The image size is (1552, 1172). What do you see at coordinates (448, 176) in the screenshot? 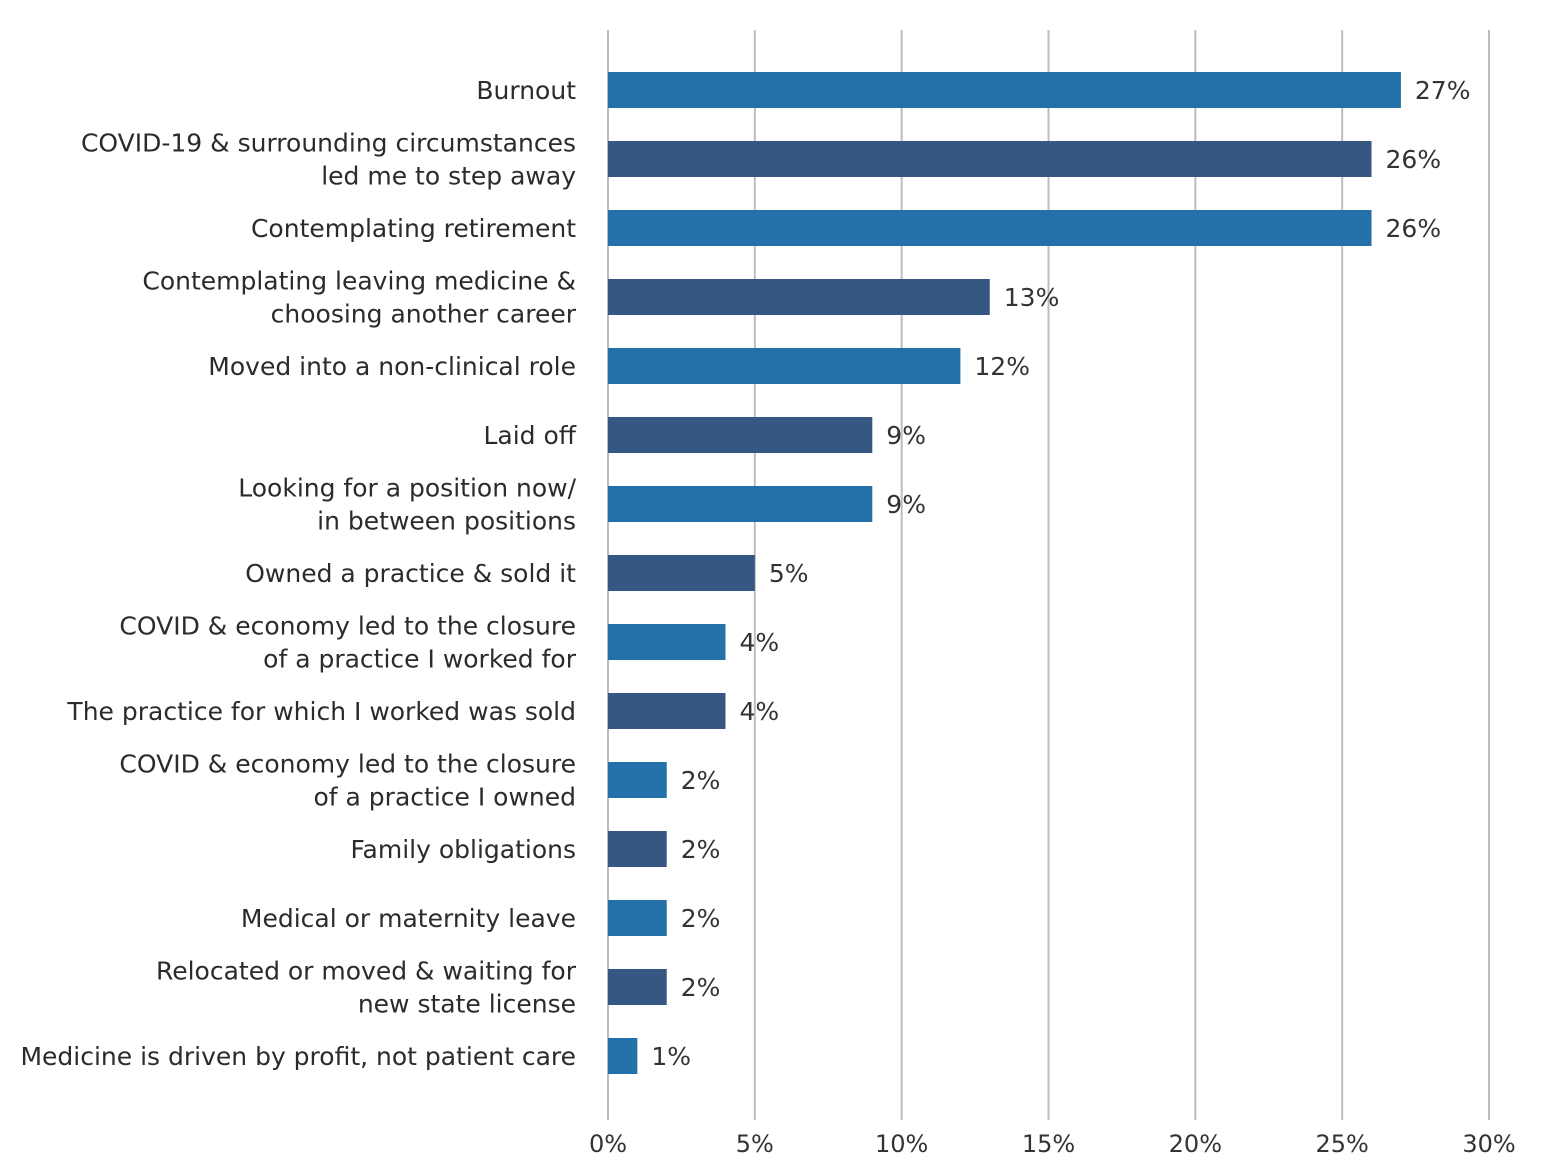
I see `category-label: led me to step away` at bounding box center [448, 176].